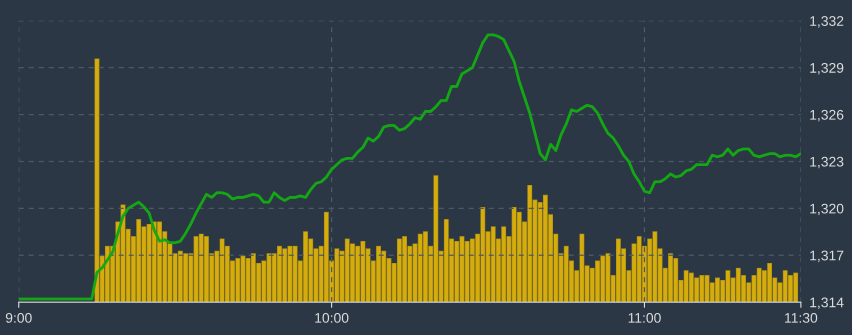 Image resolution: width=852 pixels, height=335 pixels. Describe the element at coordinates (827, 210) in the screenshot. I see `y-tick-label: 1,320` at that location.